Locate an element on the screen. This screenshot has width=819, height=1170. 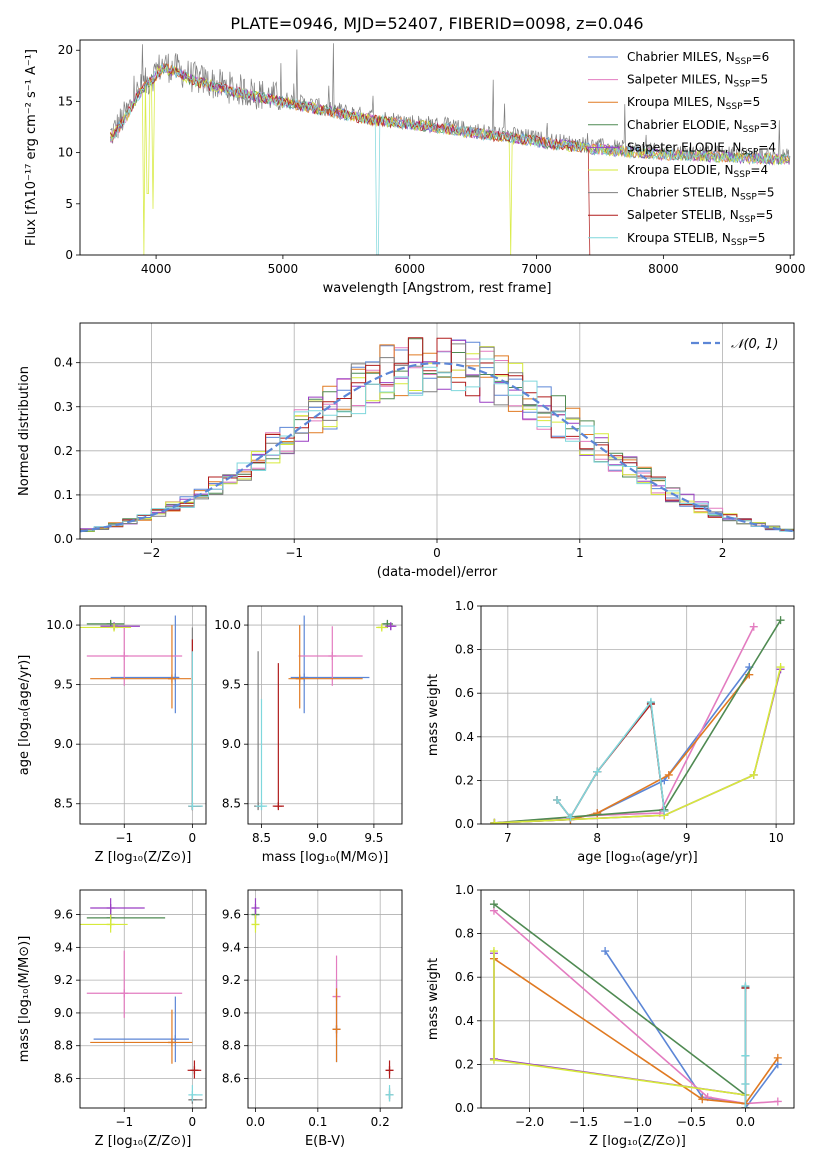
age_vs_mass-axes: 8.5 9.0 9.5 8.5 9.0 9.5 10.0 mass [log₁₀(M/M⊙)] is located at coordinates (308, 735).